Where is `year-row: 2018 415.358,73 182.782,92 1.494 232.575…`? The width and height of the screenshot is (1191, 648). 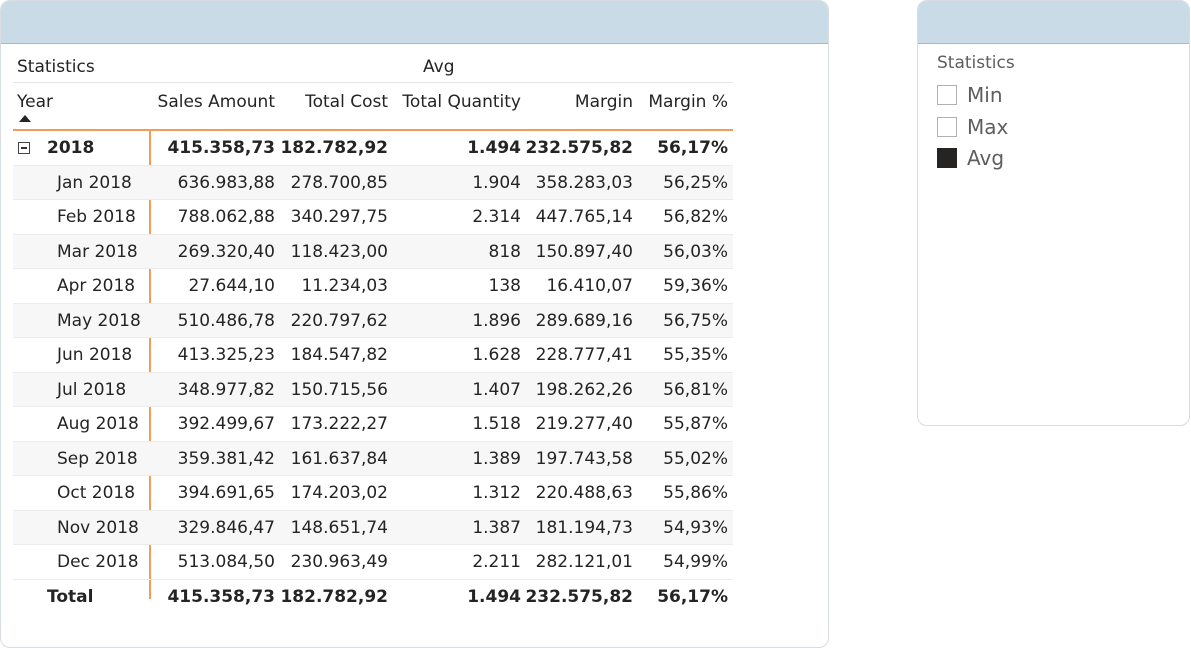
year-row: 2018 415.358,73 182.782,92 1.494 232.575… is located at coordinates (373, 148).